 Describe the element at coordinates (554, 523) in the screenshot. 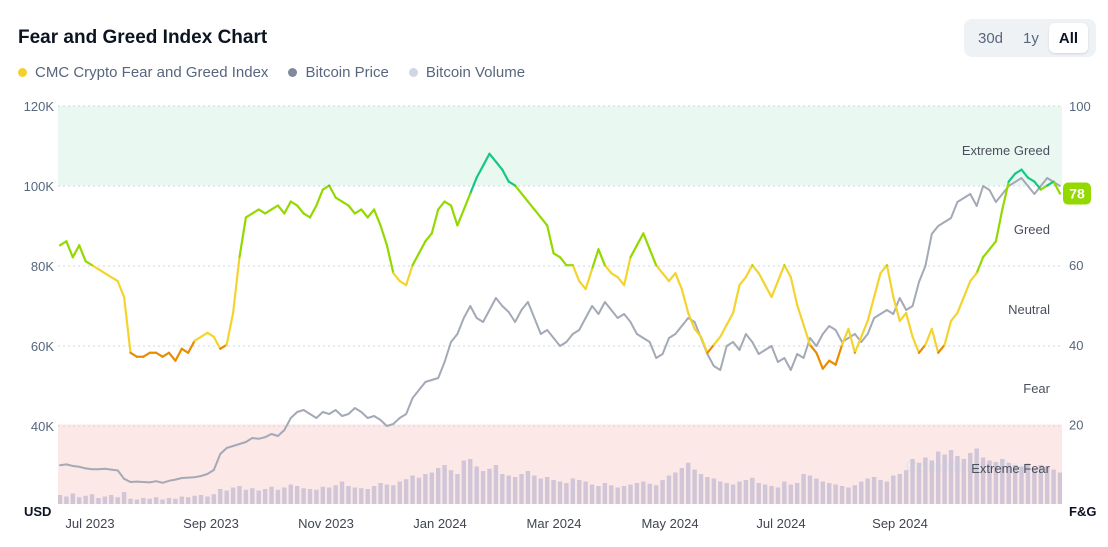

I see `x-tick-label: Mar 2024` at that location.